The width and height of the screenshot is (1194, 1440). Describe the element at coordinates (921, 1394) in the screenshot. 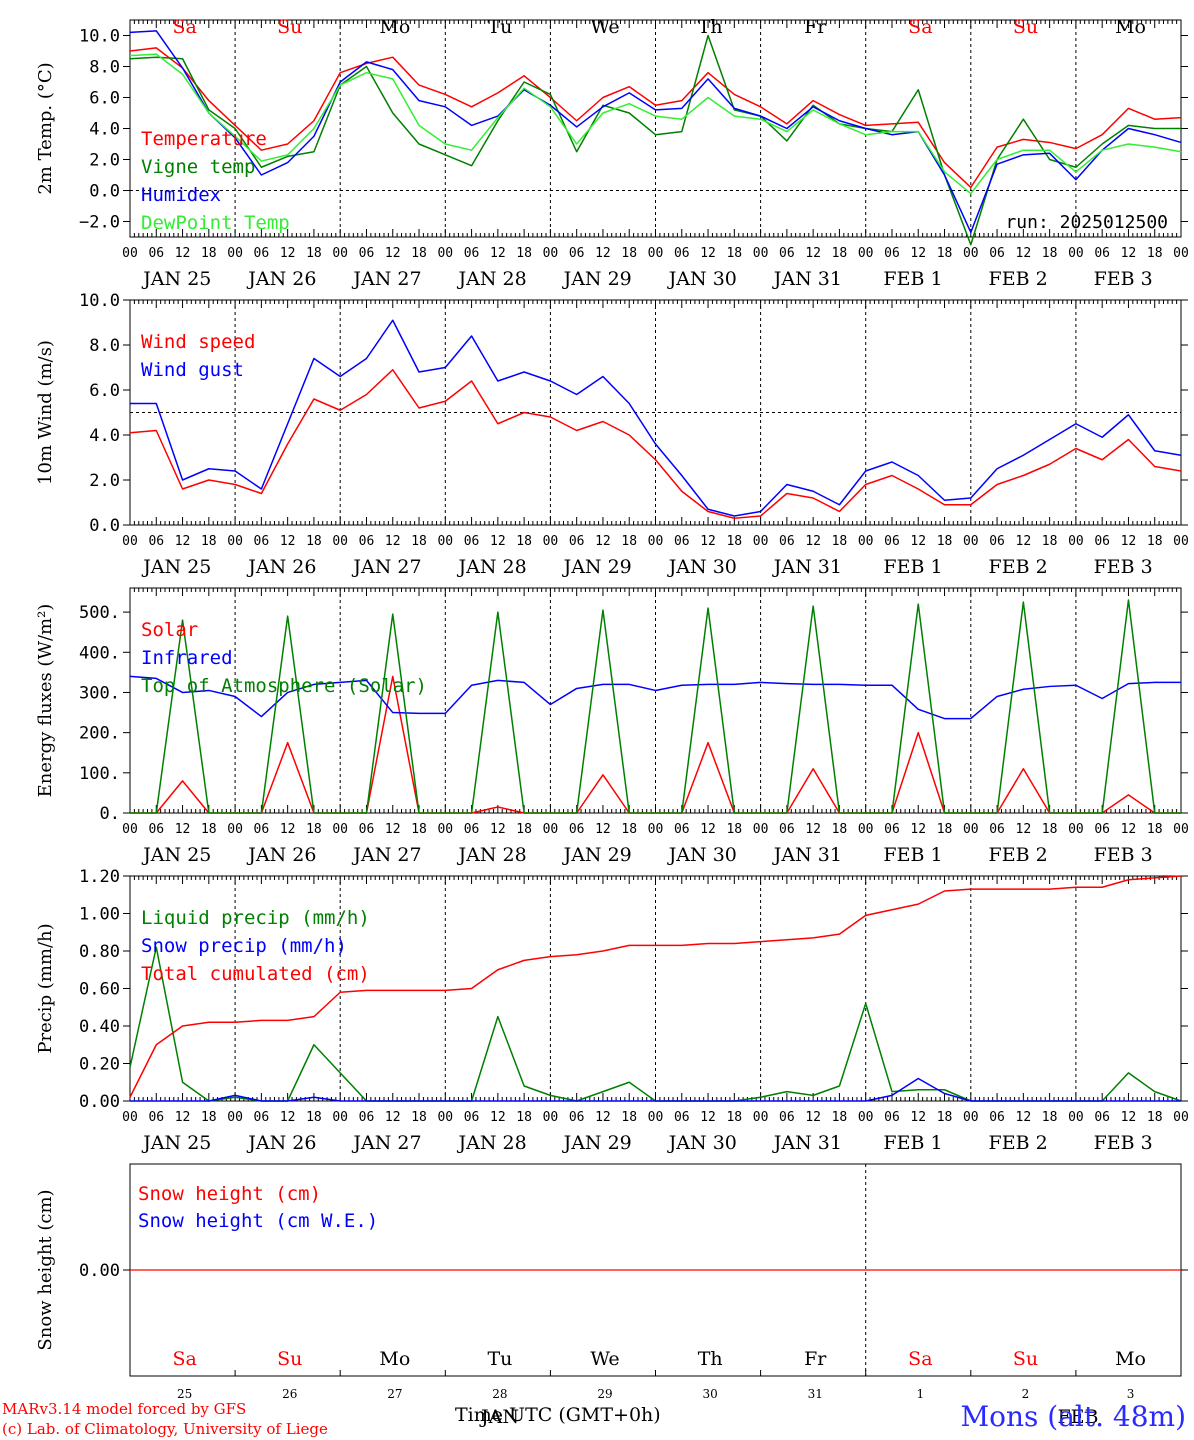

I see `day-number: 1` at that location.